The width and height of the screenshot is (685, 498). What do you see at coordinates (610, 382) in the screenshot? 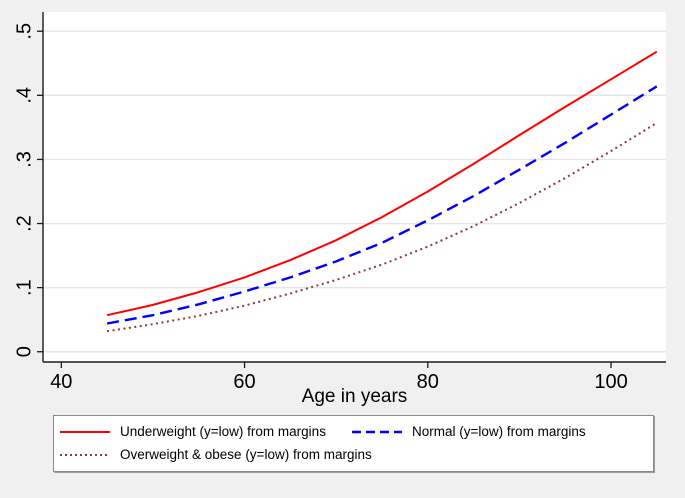
I see `x-tick-label: 100` at bounding box center [610, 382].